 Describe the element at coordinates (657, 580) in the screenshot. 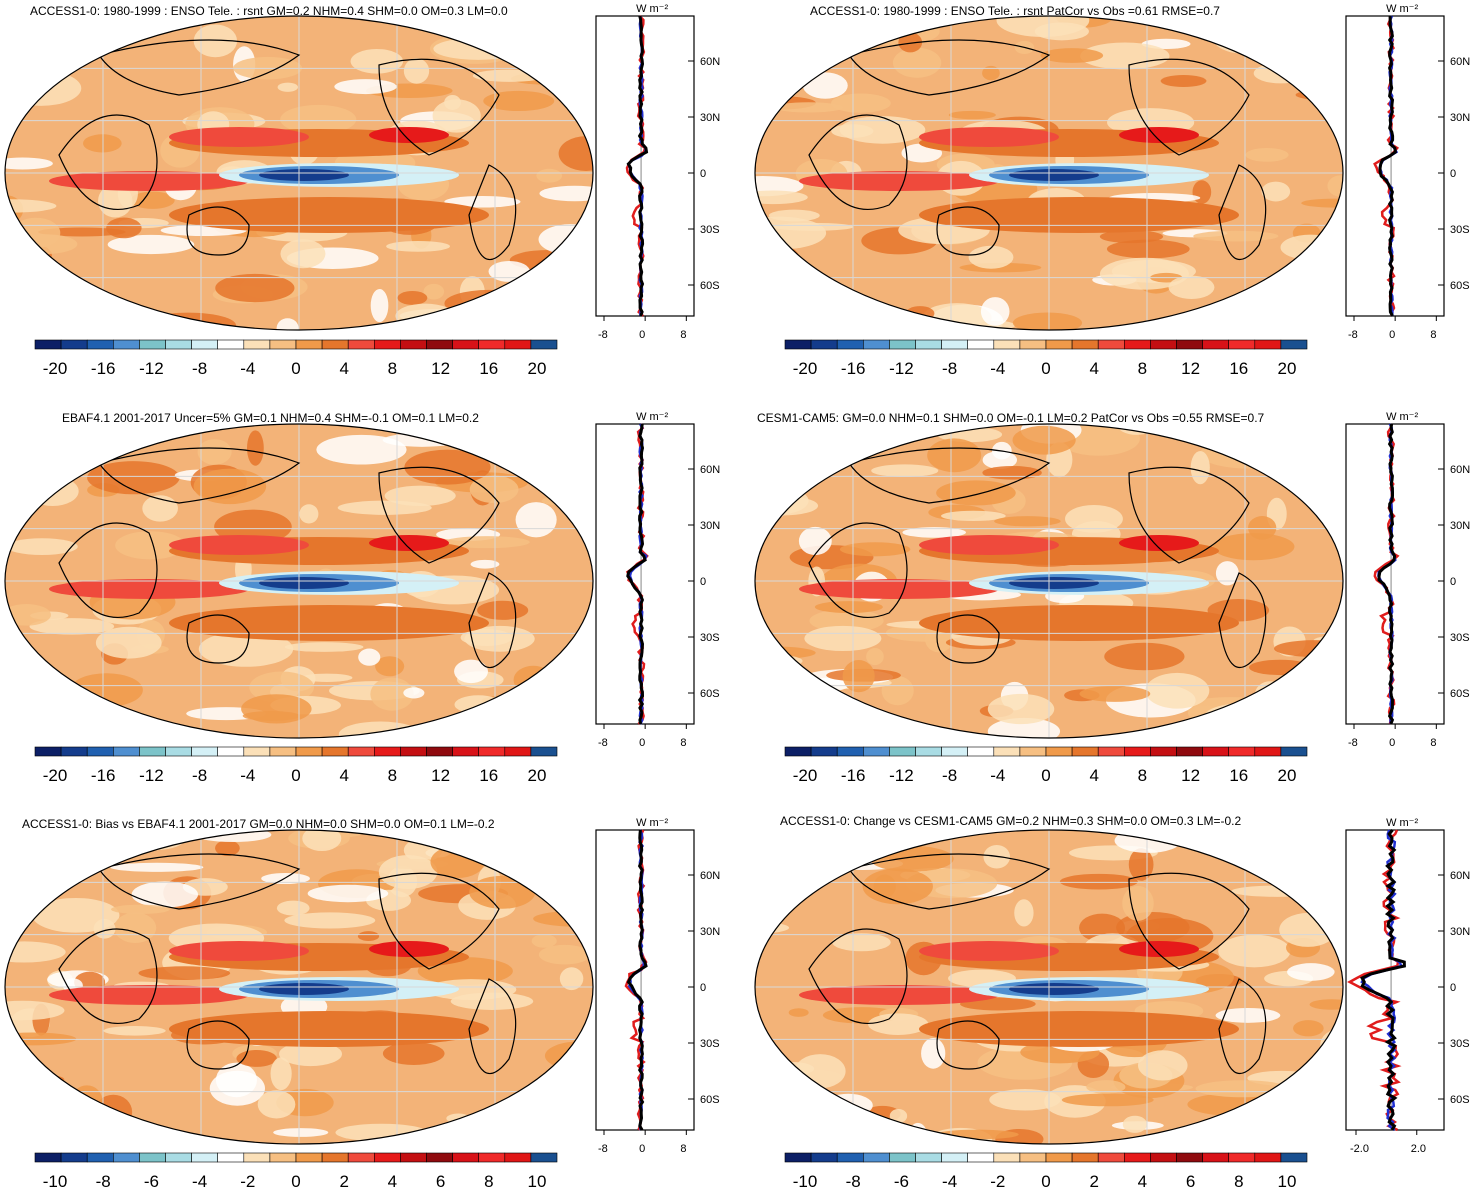

I see `zonal-profile: W m⁻² 60N 30N 0 30S 60S -8 0 8` at that location.